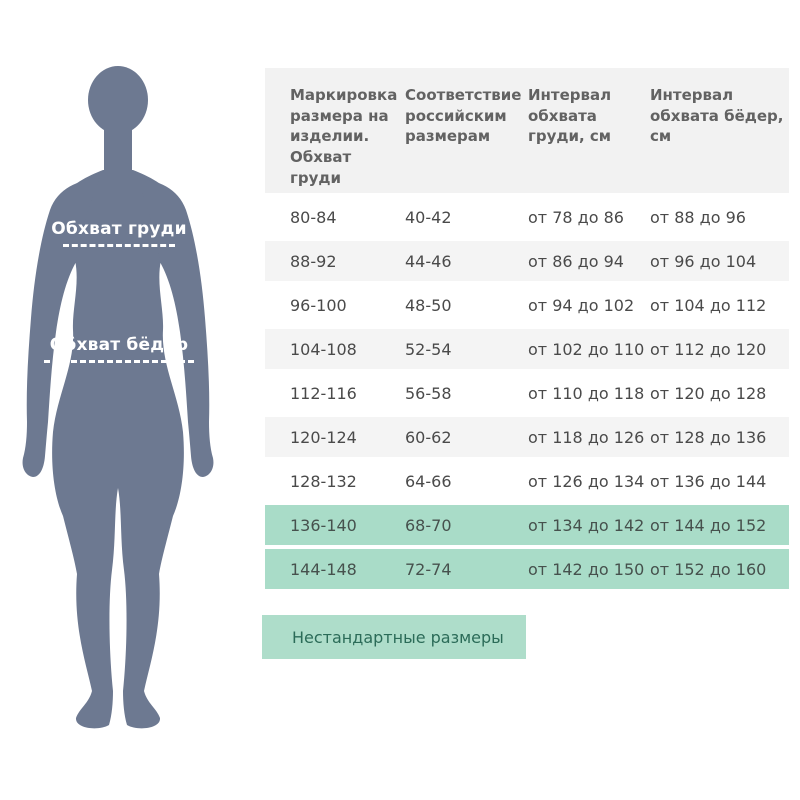  I want to click on table-cell-hips: от 128 до 136, so click(708, 437).